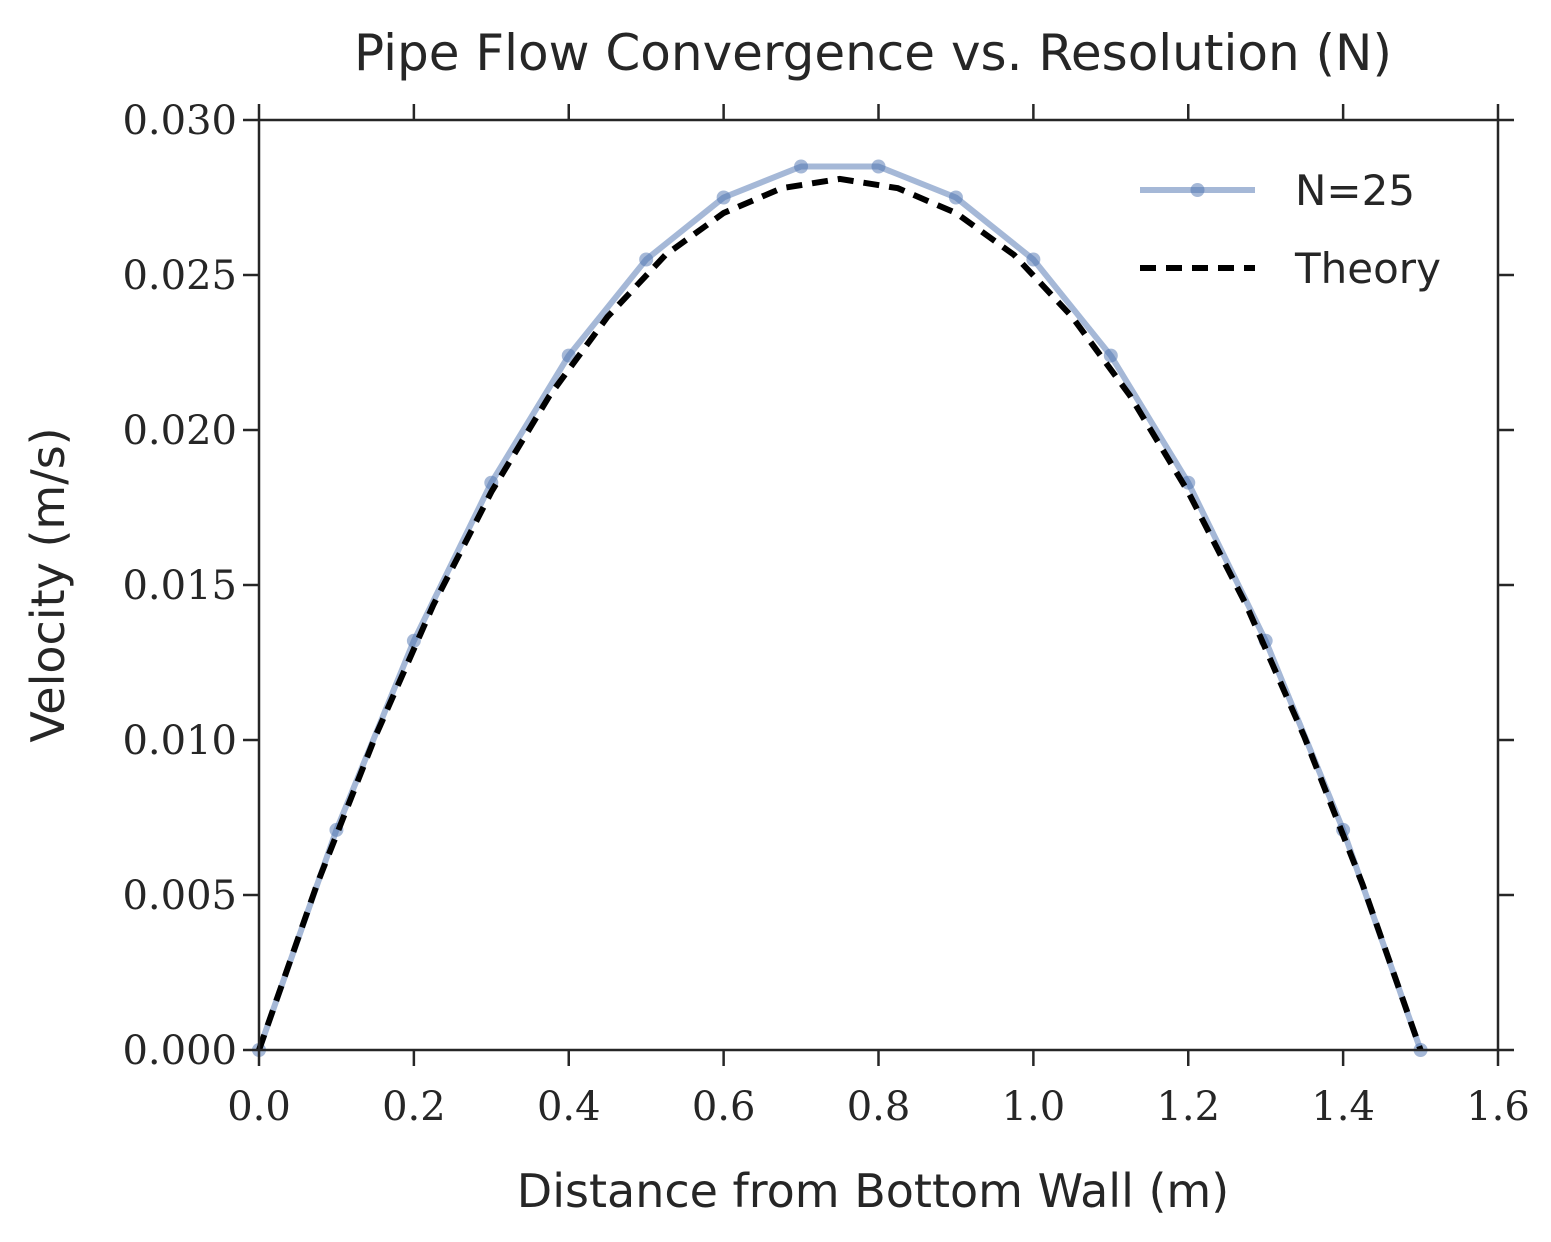 Image resolution: width=1551 pixels, height=1242 pixels. Describe the element at coordinates (569, 1107) in the screenshot. I see `x-tick-label: 0.4` at that location.